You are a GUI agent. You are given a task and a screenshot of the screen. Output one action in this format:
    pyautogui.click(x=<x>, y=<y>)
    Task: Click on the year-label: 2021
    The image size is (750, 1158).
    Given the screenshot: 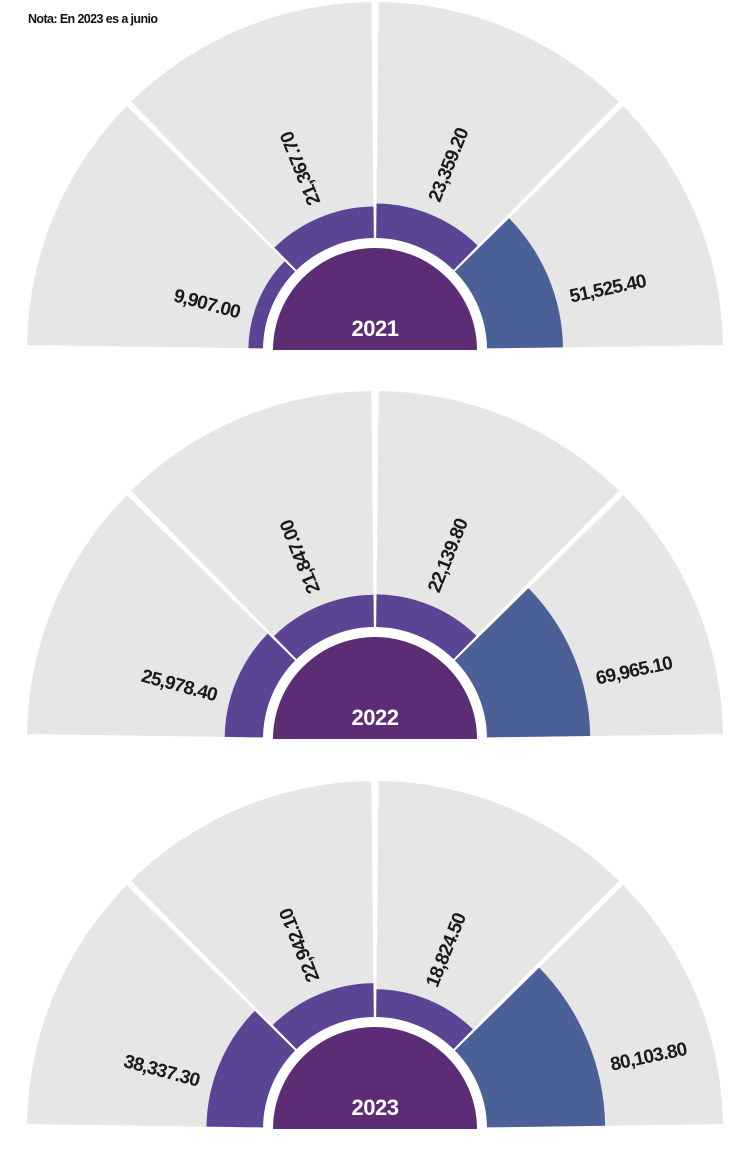 What is the action you would take?
    pyautogui.click(x=375, y=328)
    